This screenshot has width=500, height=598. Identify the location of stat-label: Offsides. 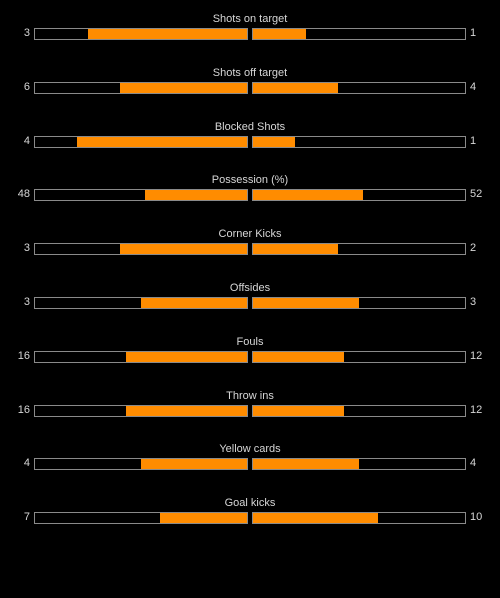
(250, 288).